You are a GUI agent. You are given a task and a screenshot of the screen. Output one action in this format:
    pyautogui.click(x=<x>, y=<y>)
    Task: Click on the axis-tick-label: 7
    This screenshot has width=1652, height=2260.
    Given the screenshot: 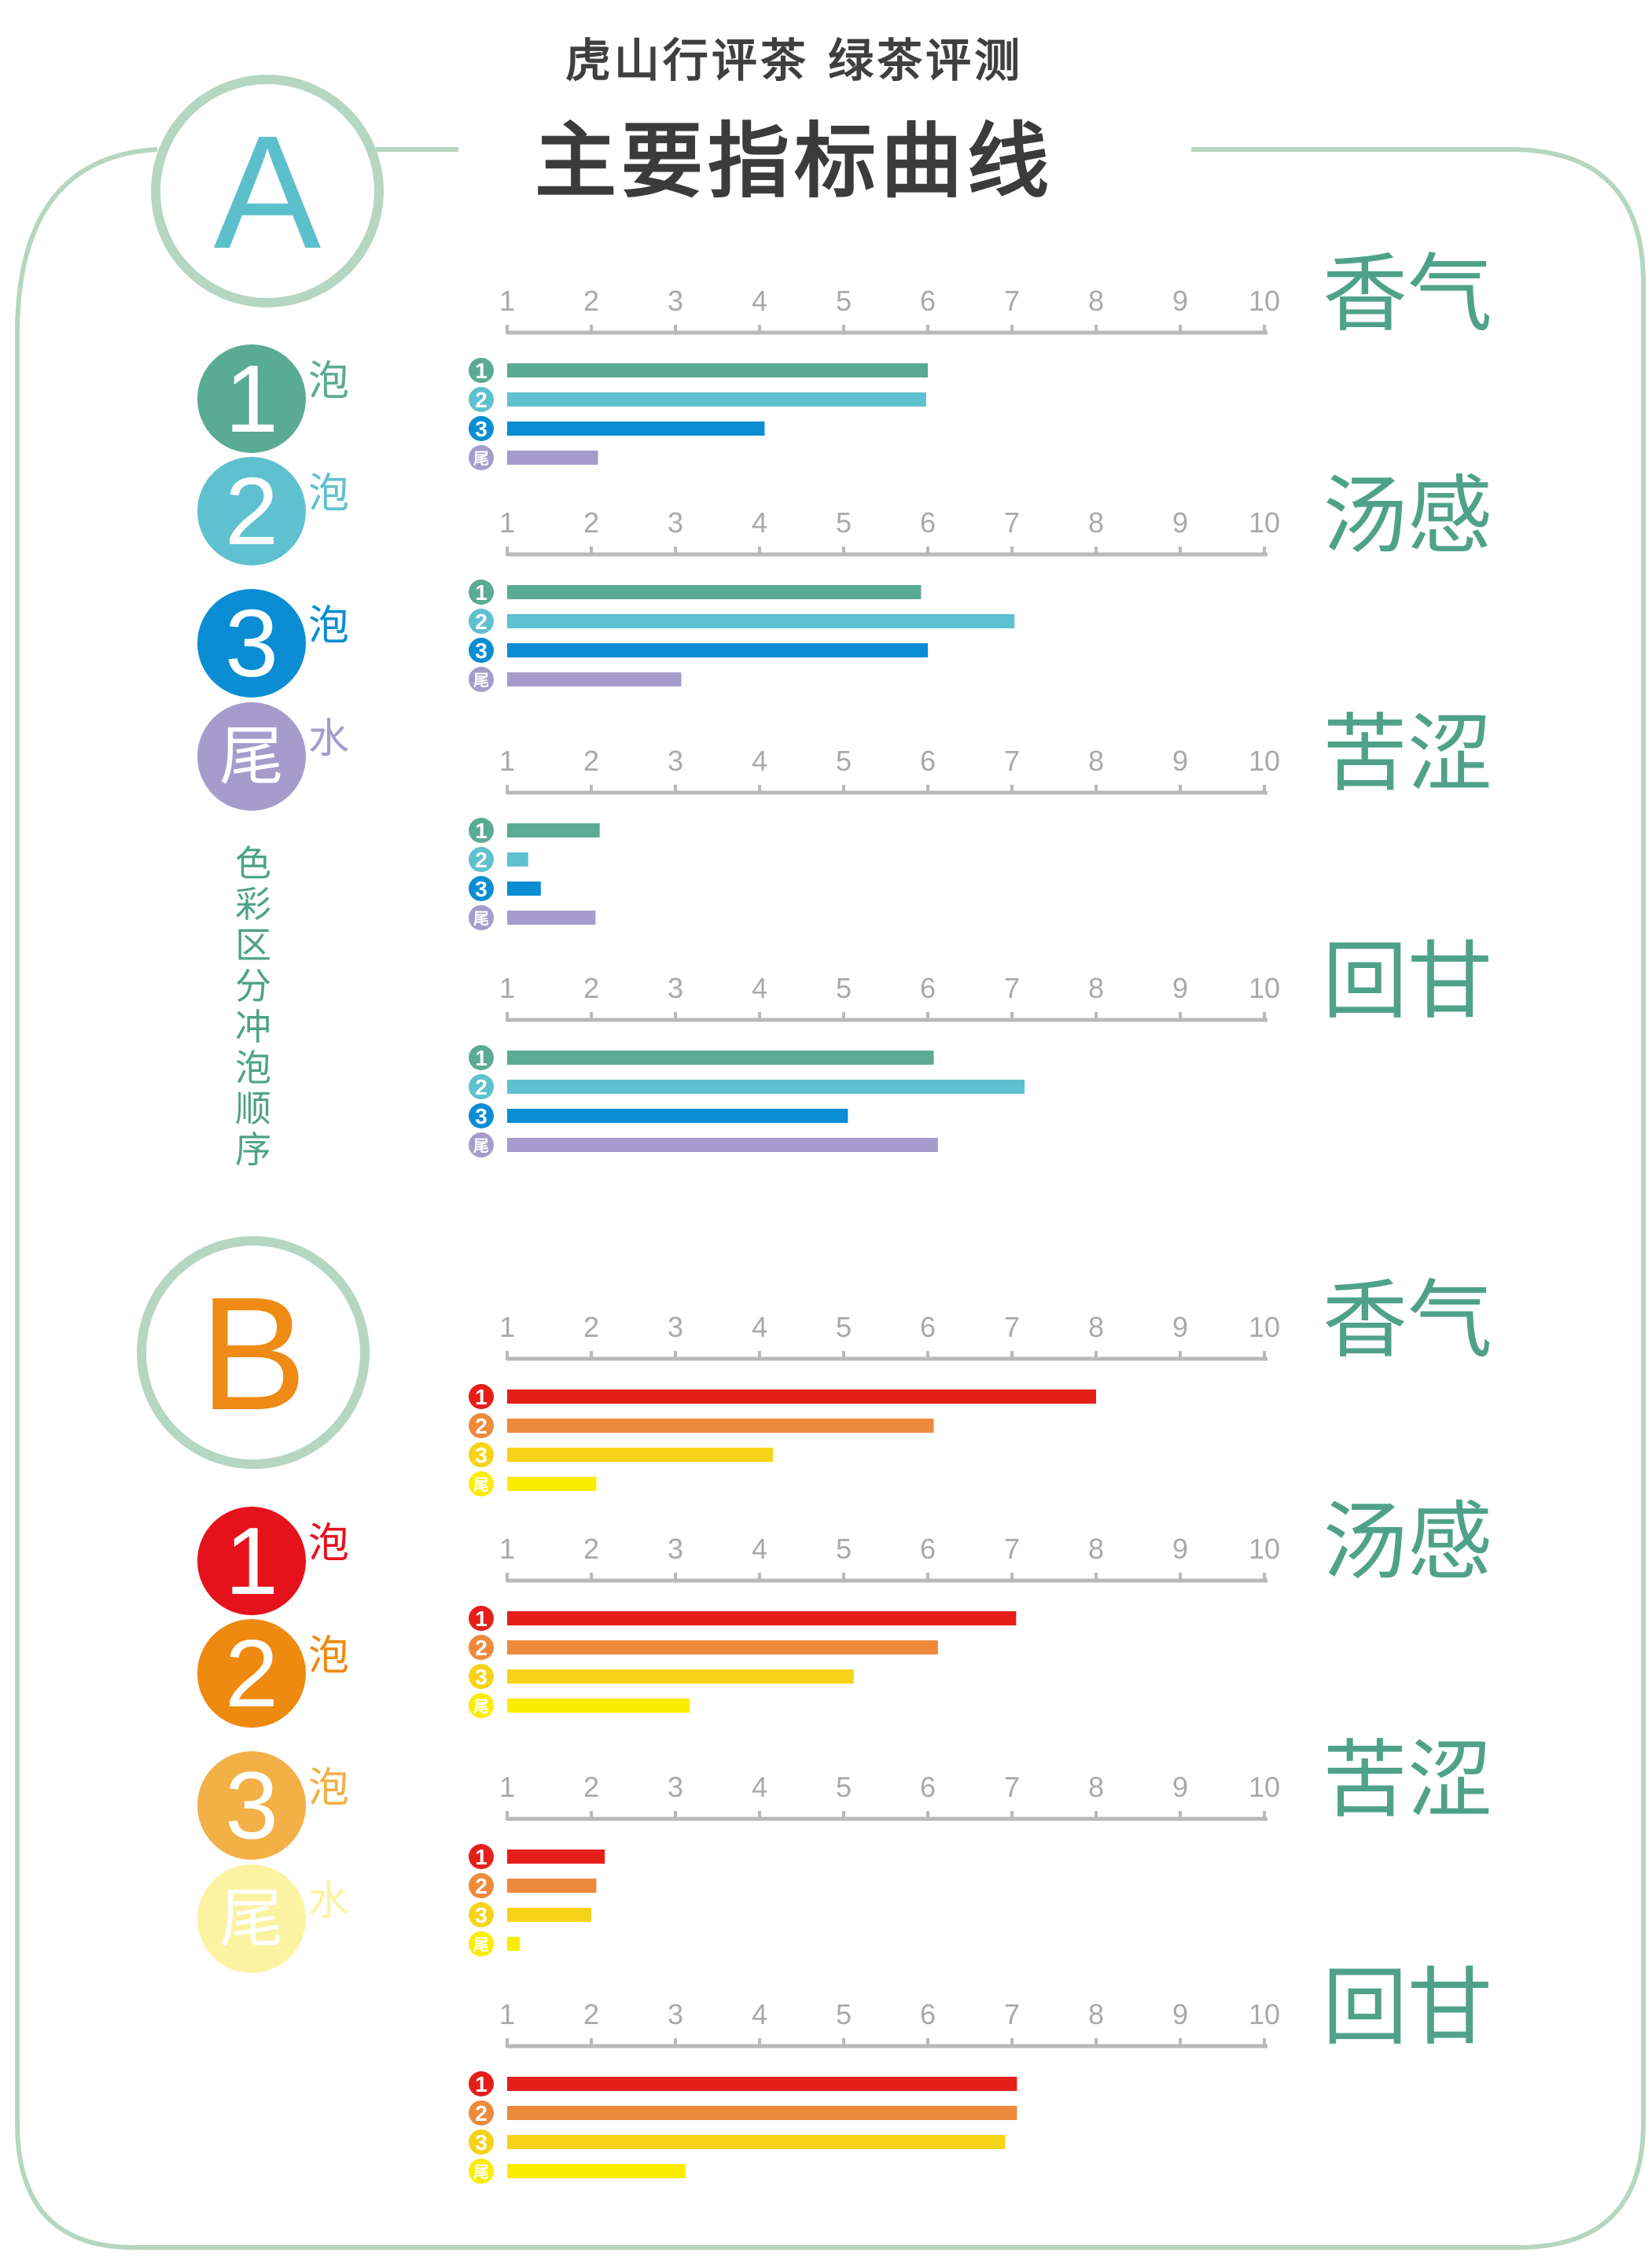 What is the action you would take?
    pyautogui.click(x=1012, y=2014)
    